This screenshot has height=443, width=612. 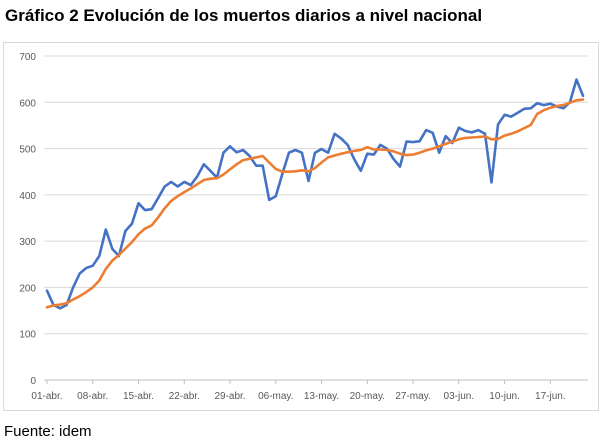 What do you see at coordinates (27, 196) in the screenshot?
I see `y-tick-label: 400` at bounding box center [27, 196].